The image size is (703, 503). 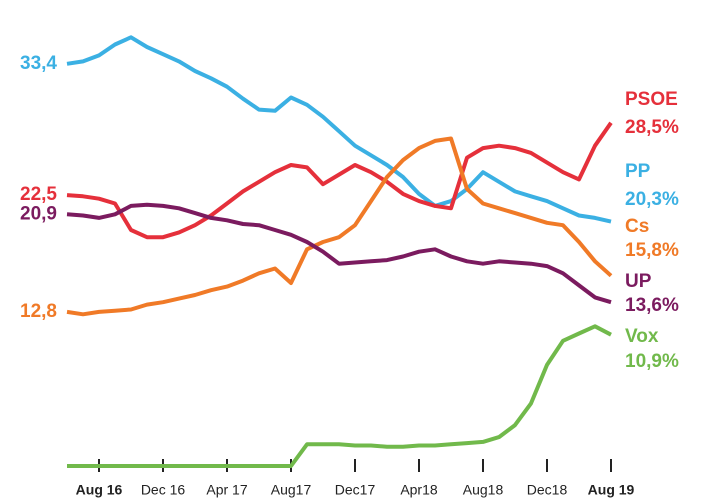 I want to click on x-tick-label: Aug18, so click(x=483, y=490).